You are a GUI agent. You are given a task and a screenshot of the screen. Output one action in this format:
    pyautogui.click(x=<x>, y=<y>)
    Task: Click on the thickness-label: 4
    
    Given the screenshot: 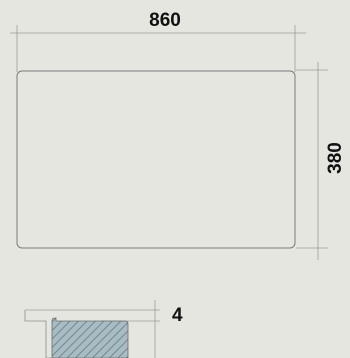 What is the action you would take?
    pyautogui.click(x=177, y=315)
    